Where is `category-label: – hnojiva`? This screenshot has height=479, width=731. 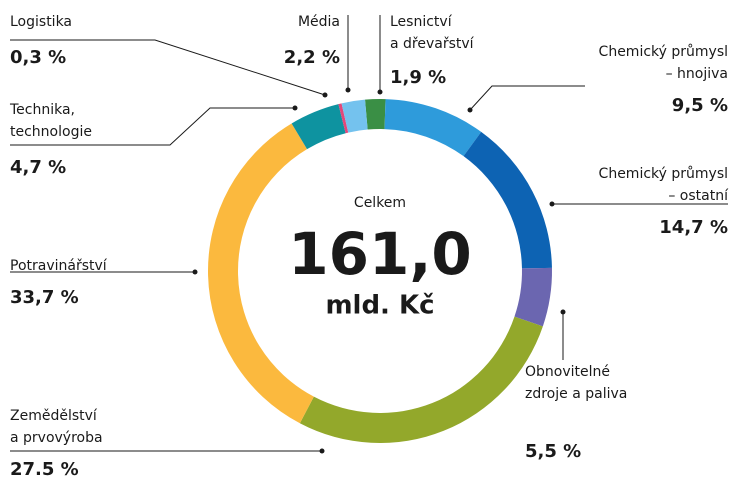 category-label: – hnojiva is located at coordinates (697, 74).